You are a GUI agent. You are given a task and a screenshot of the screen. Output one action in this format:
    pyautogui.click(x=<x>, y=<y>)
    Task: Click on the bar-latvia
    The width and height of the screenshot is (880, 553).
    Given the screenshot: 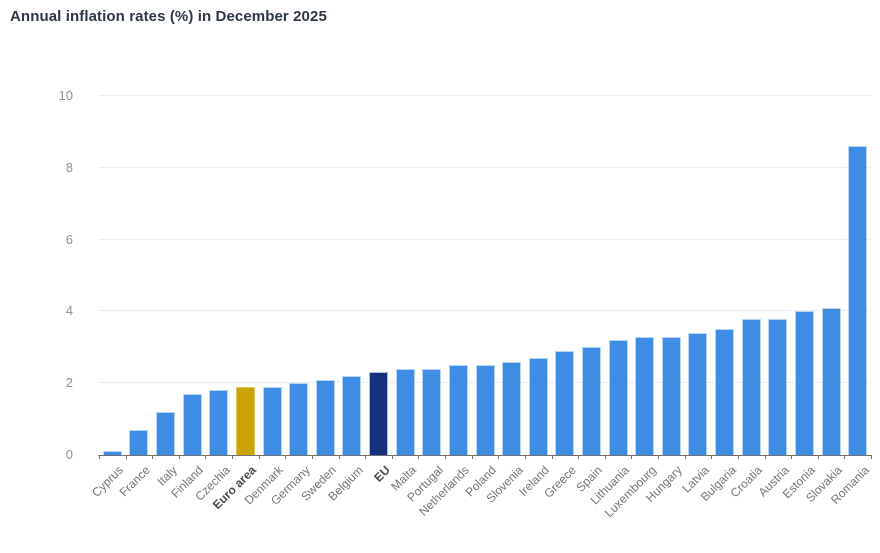 What is the action you would take?
    pyautogui.click(x=698, y=393)
    